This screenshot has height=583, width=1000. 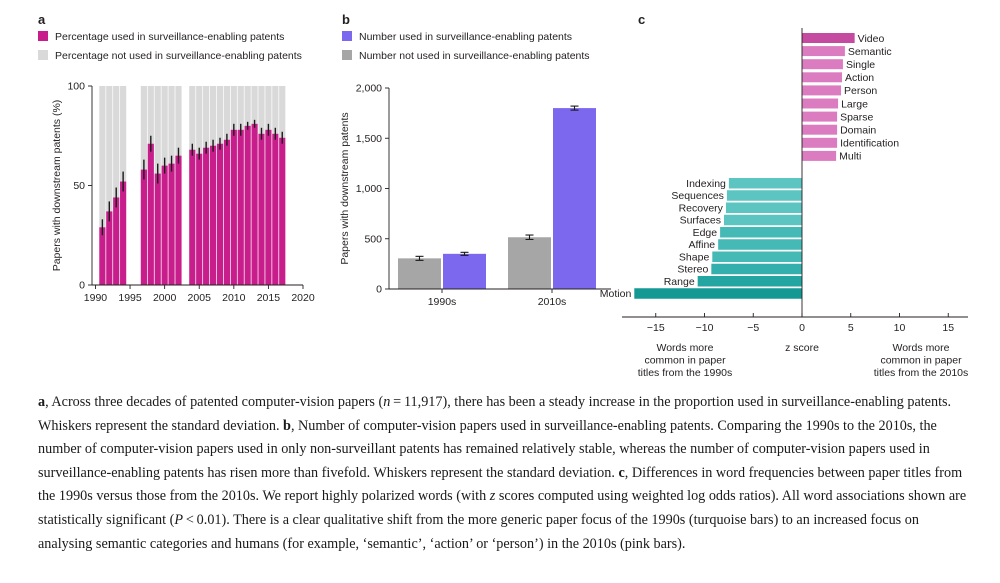 I want to click on ytick-label-b-1000: 1,000, so click(x=369, y=189).